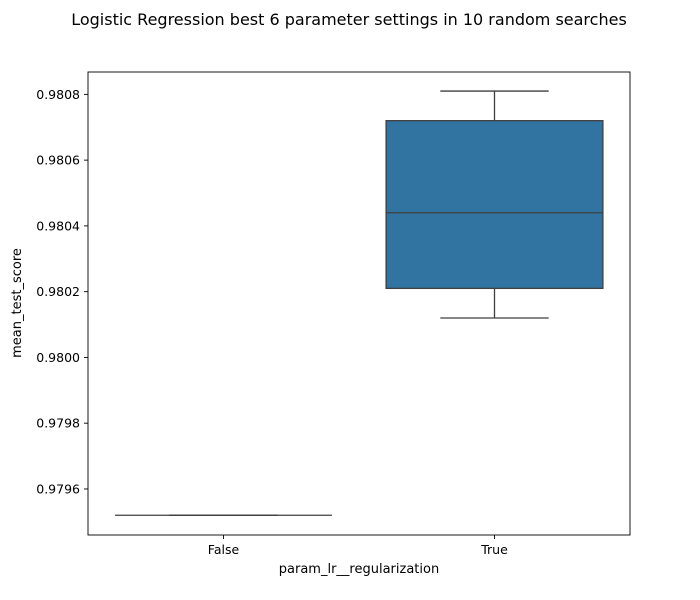 The width and height of the screenshot is (700, 600). Describe the element at coordinates (358, 546) in the screenshot. I see `x-axis-ticks: False True` at that location.